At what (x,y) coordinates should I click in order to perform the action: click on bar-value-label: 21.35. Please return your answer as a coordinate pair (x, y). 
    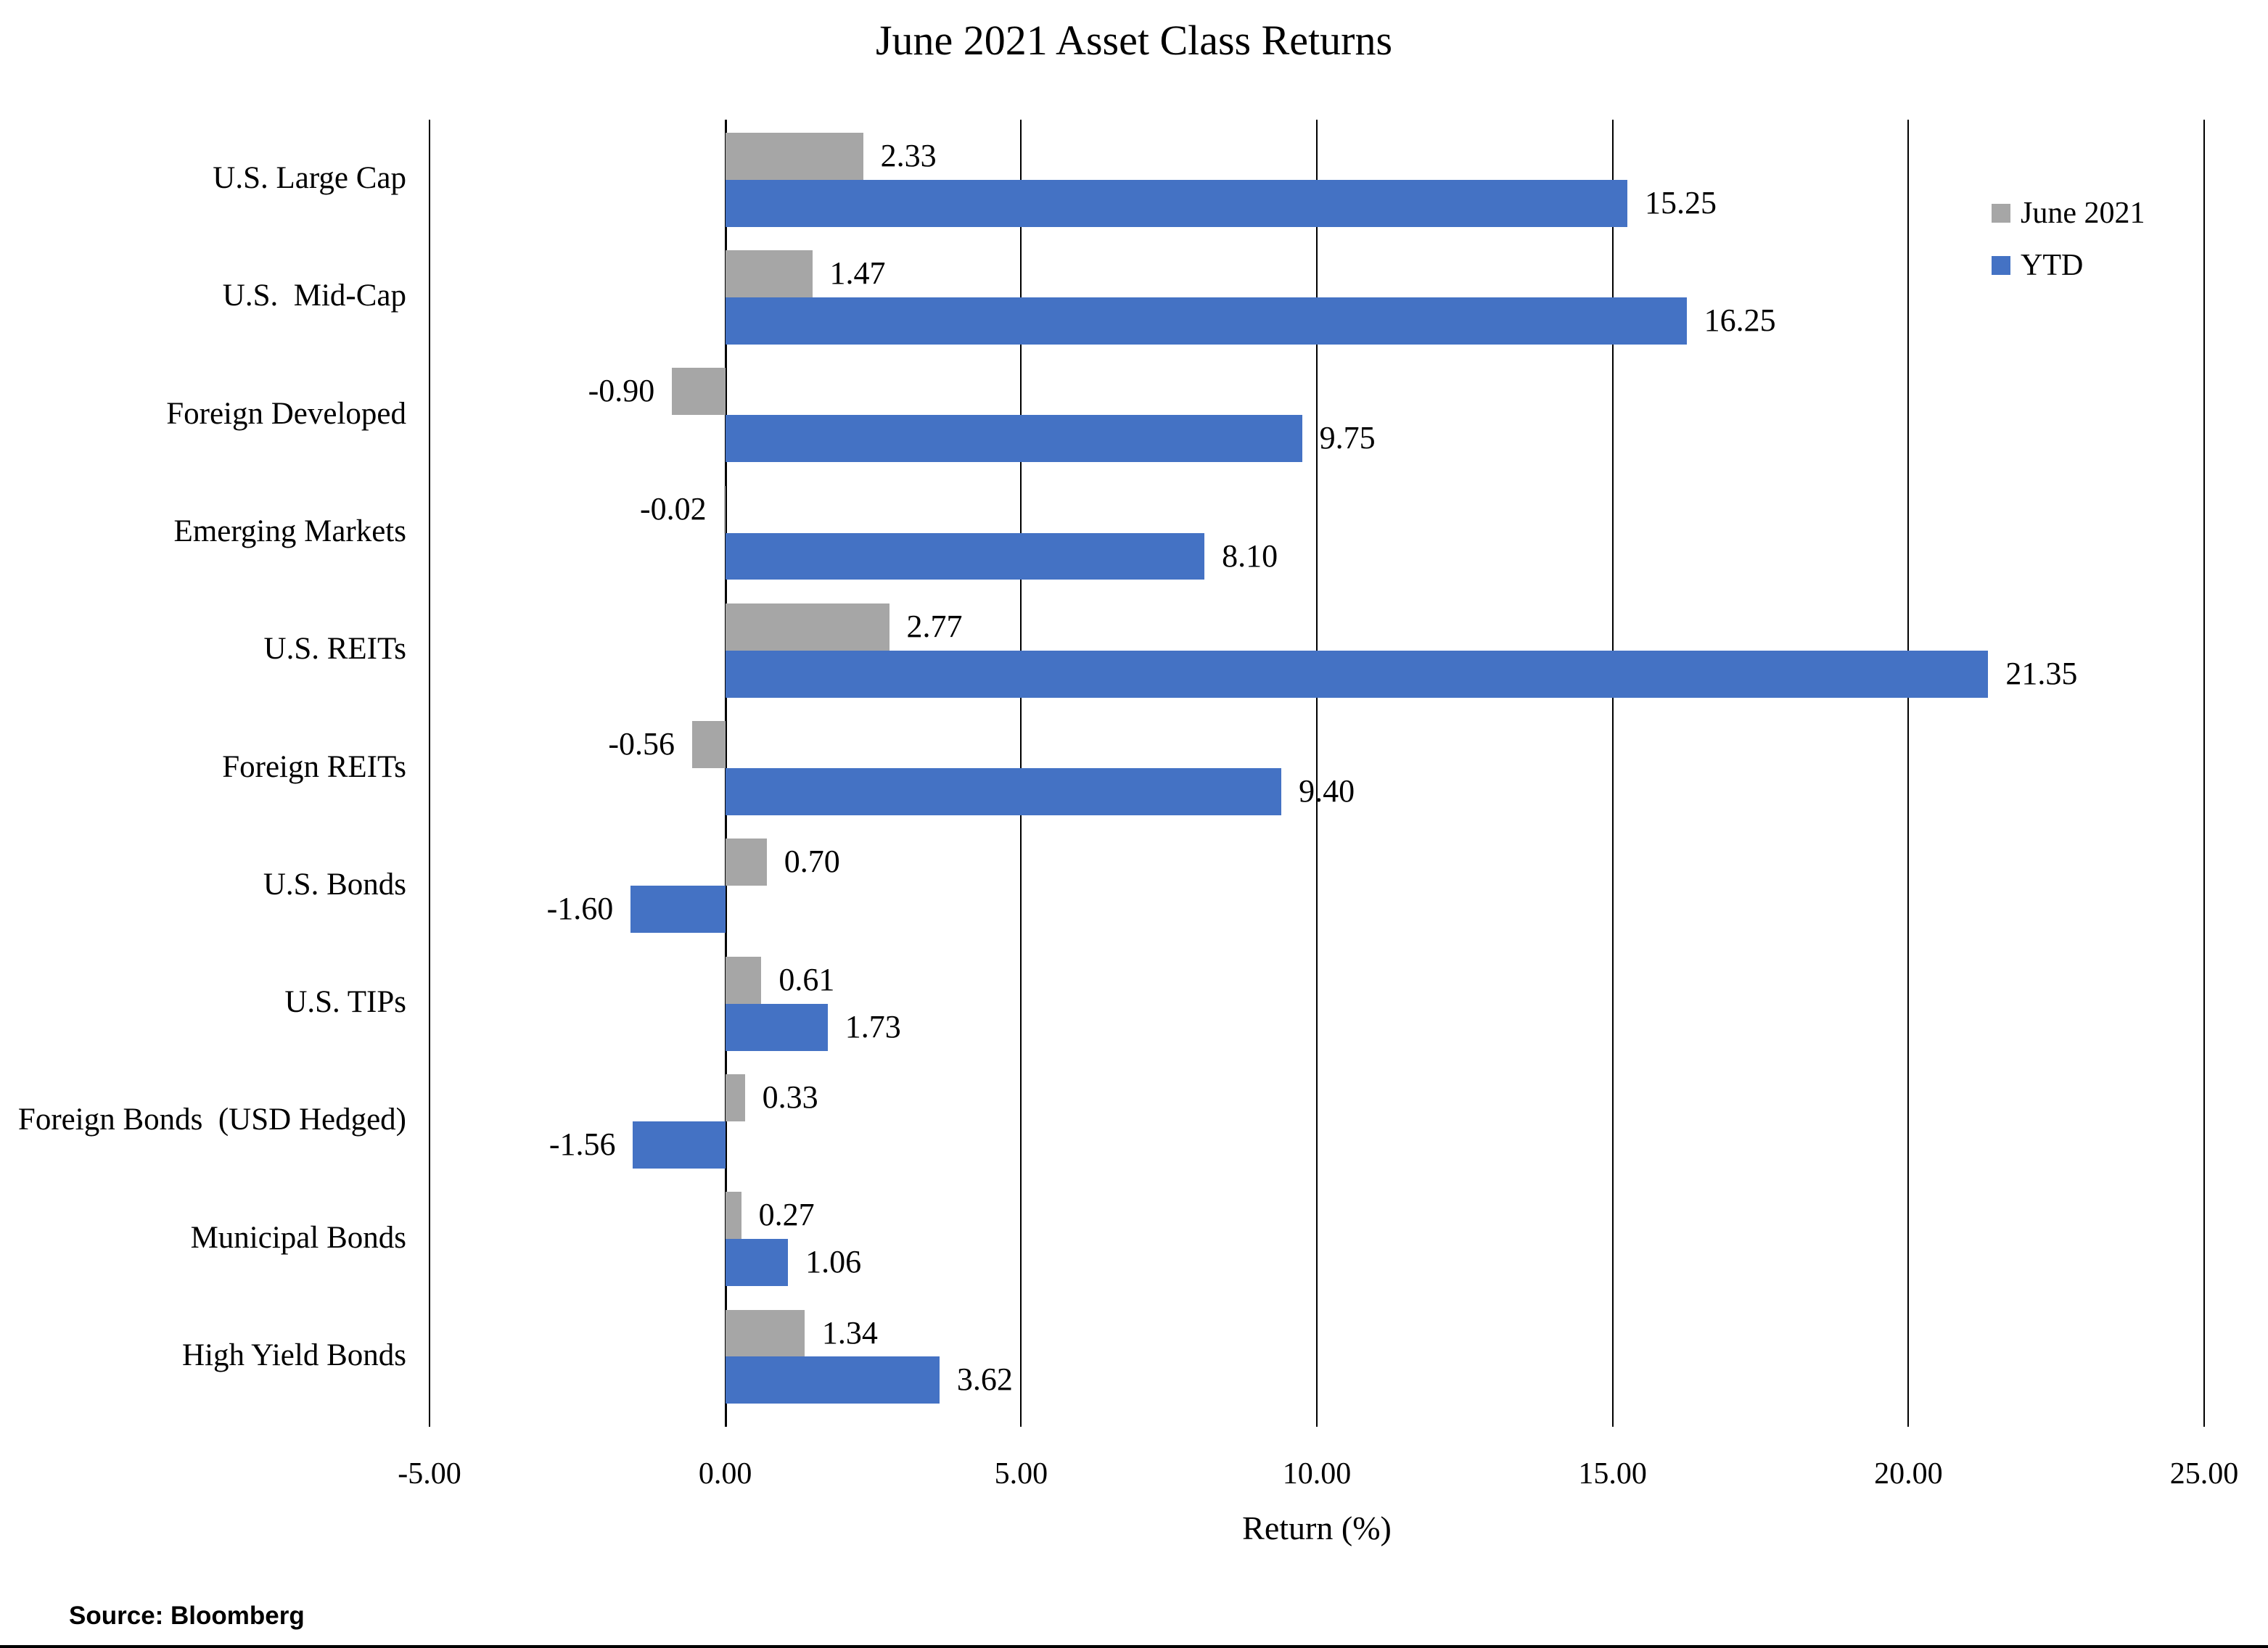
    Looking at the image, I should click on (2041, 673).